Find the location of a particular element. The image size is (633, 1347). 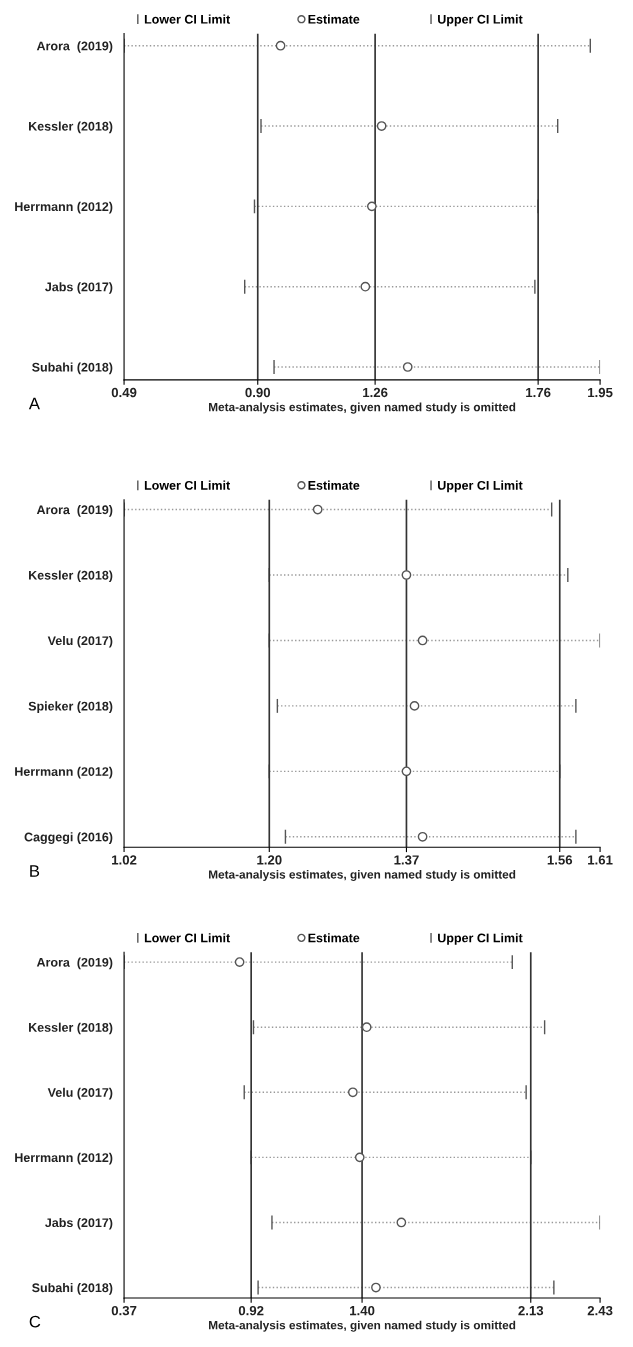

y-tick-label: Caggegi (2016) is located at coordinates (68, 838).